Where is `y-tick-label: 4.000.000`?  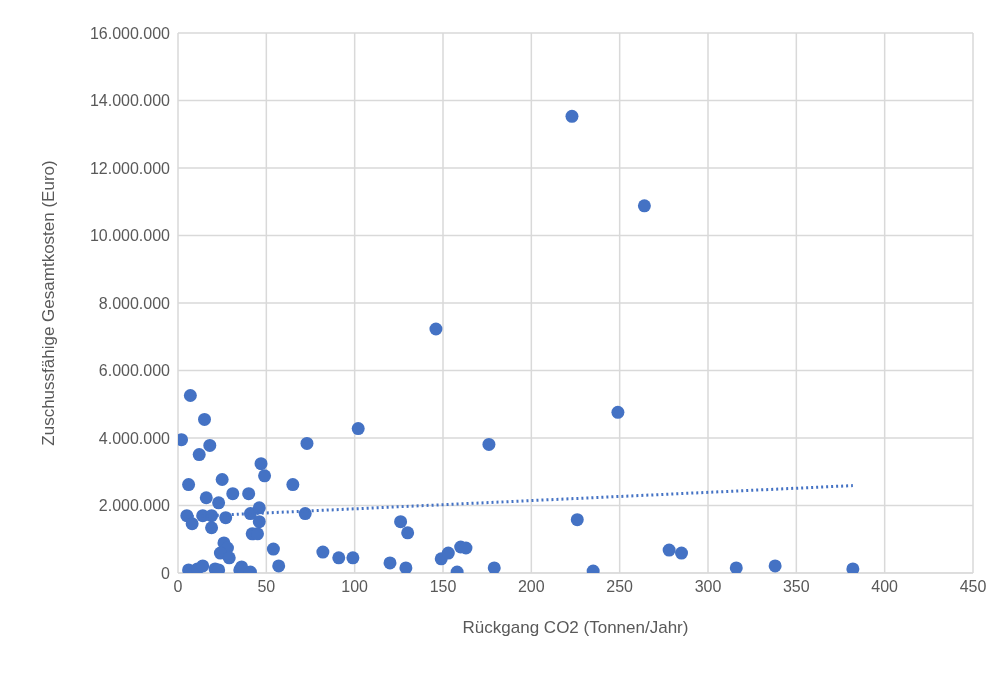
y-tick-label: 4.000.000 is located at coordinates (134, 438).